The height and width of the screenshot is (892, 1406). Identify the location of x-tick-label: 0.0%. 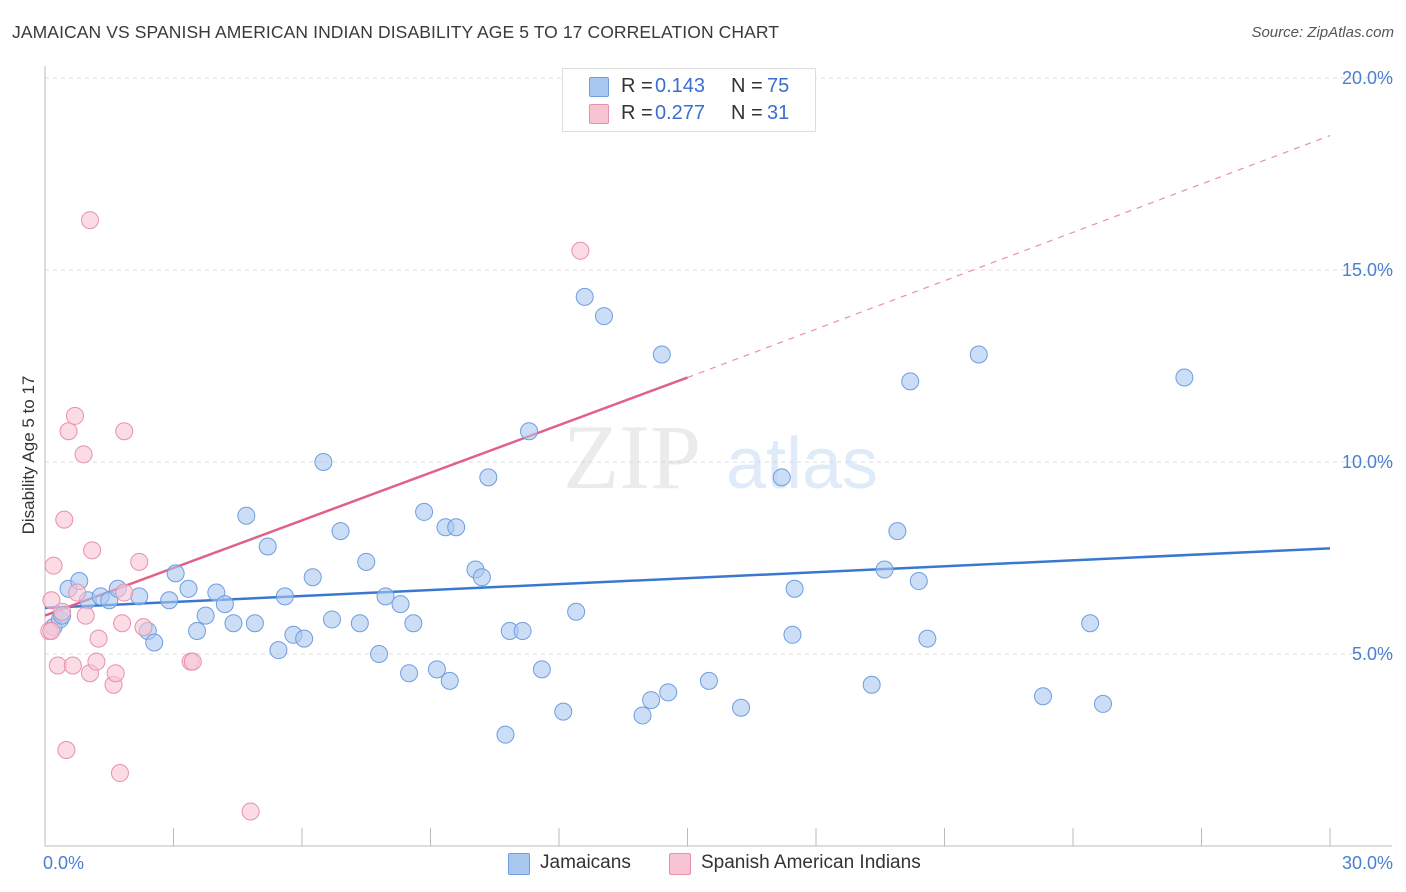
(63, 863).